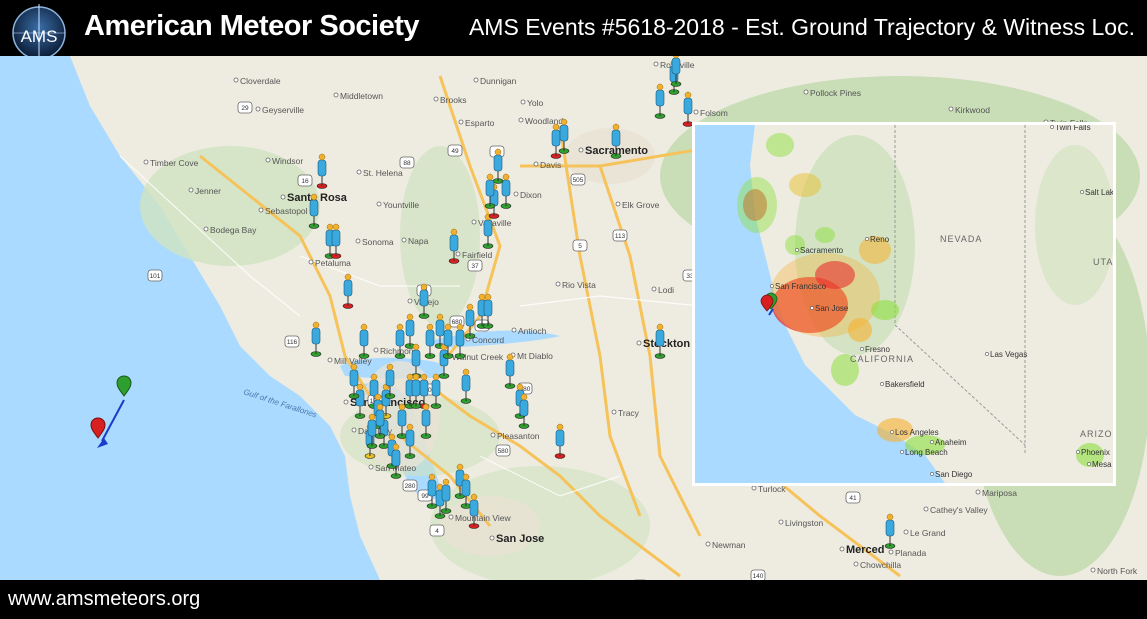 The image size is (1147, 619). Describe the element at coordinates (580, 245) in the screenshot. I see `highway-shield-icon: 5` at that location.